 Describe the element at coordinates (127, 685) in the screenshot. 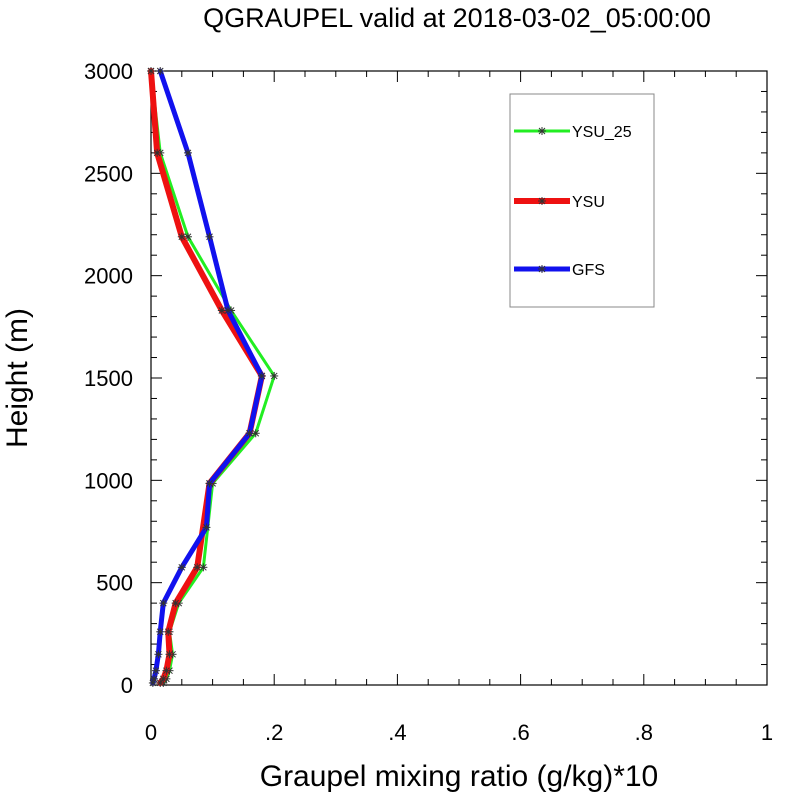

I see `y-tick-label: 0` at that location.